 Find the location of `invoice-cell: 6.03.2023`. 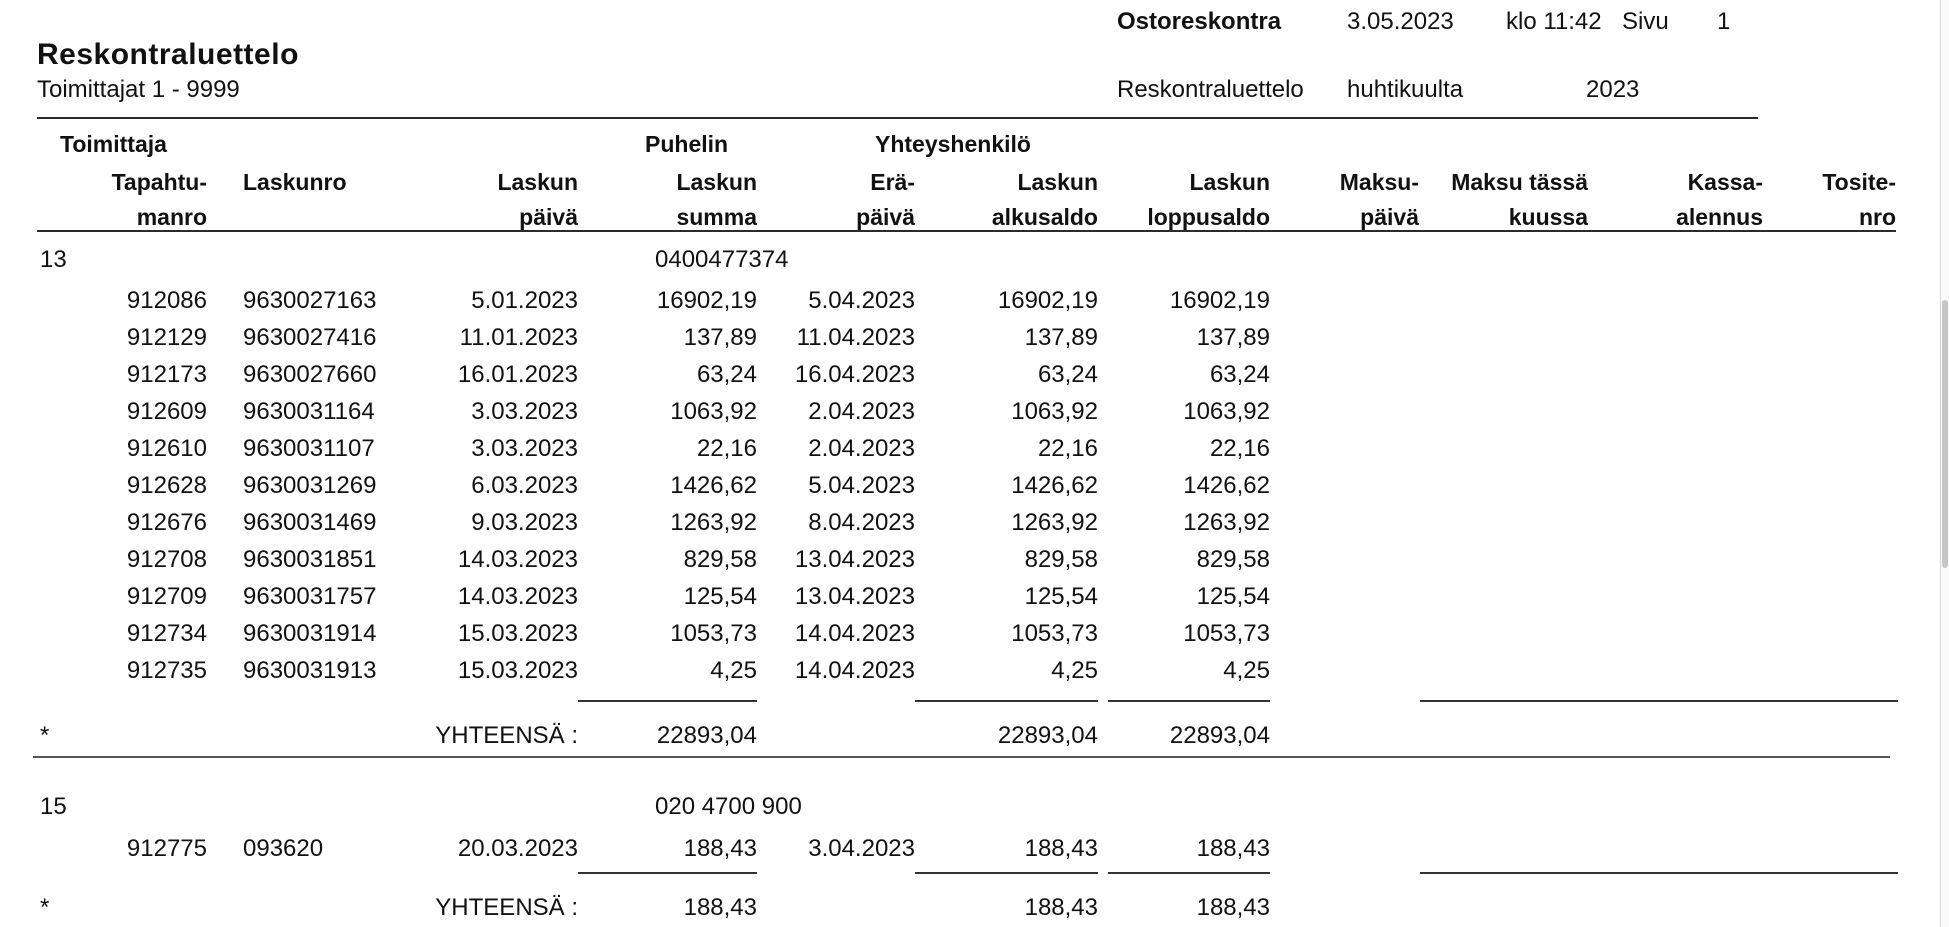

invoice-cell: 6.03.2023 is located at coordinates (524, 485).